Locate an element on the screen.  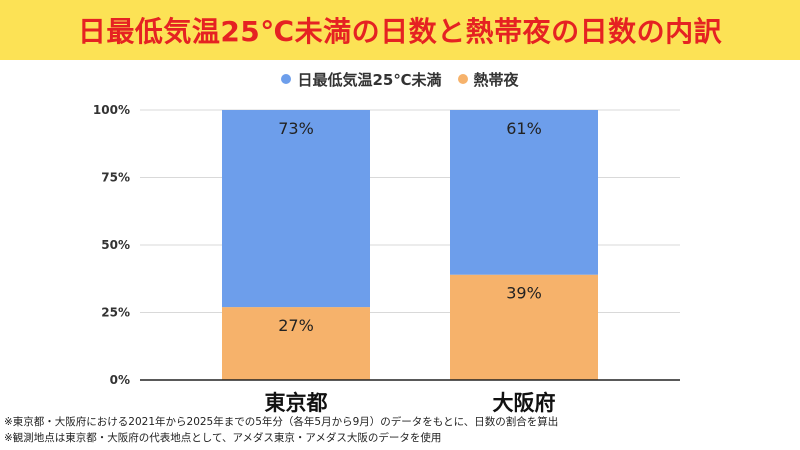
y-tick-label-3: 75% is located at coordinates (115, 178).